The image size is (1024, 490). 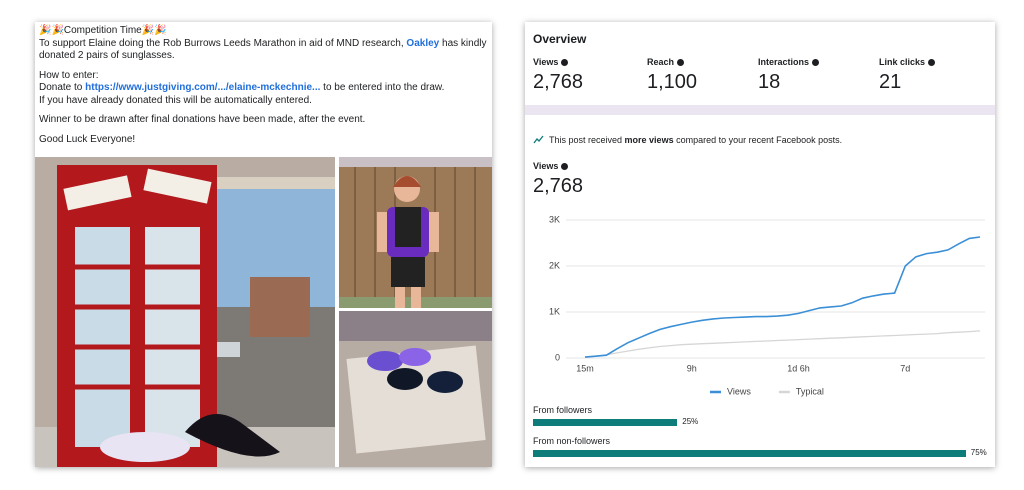 What do you see at coordinates (554, 265) in the screenshot?
I see `y-tick-label: 2K` at bounding box center [554, 265].